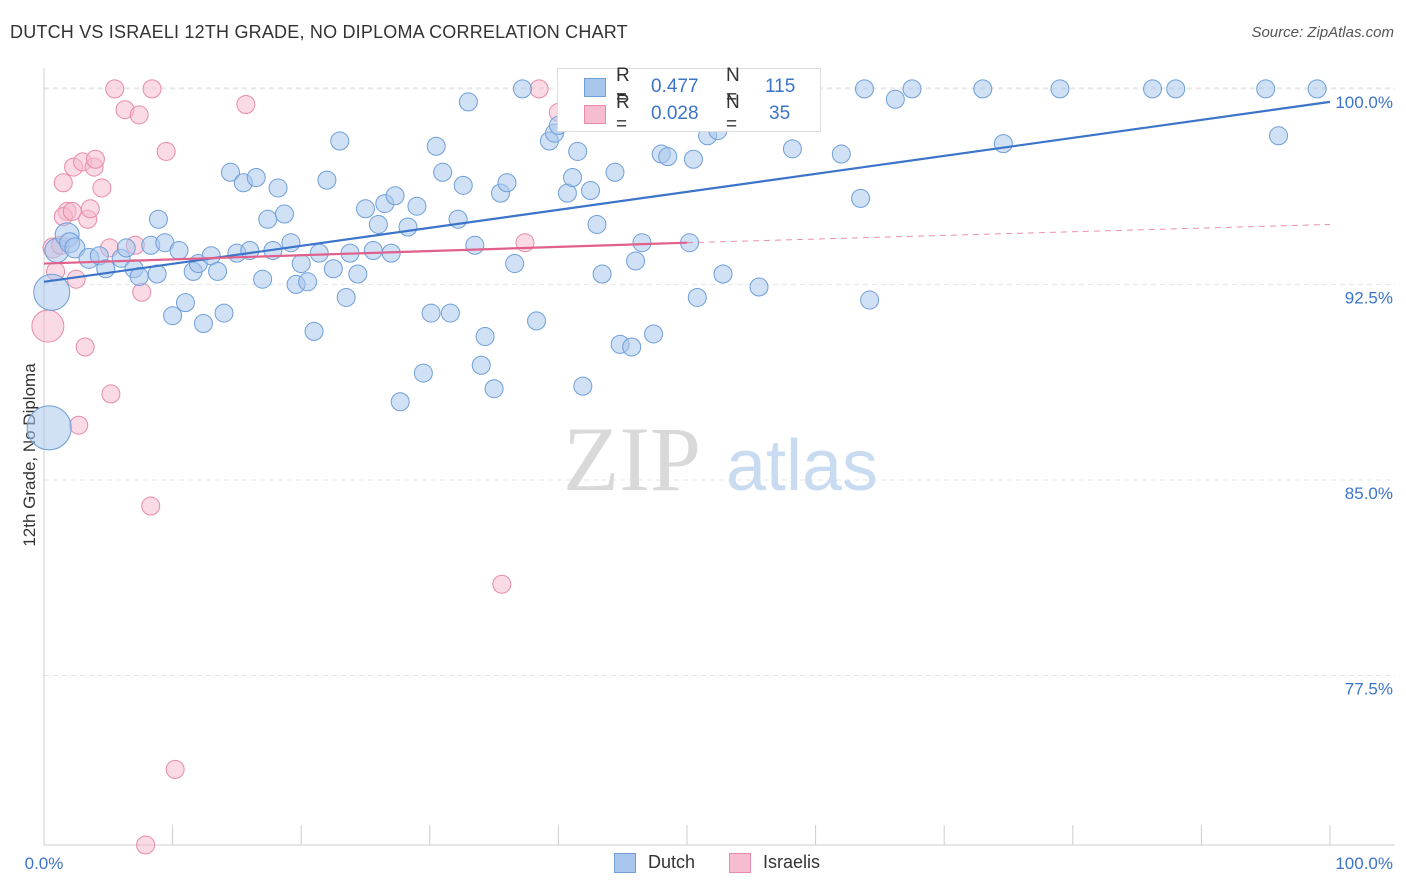 This screenshot has width=1406, height=892. Describe the element at coordinates (623, 86) in the screenshot. I see `dutch-r-label: R =` at that location.